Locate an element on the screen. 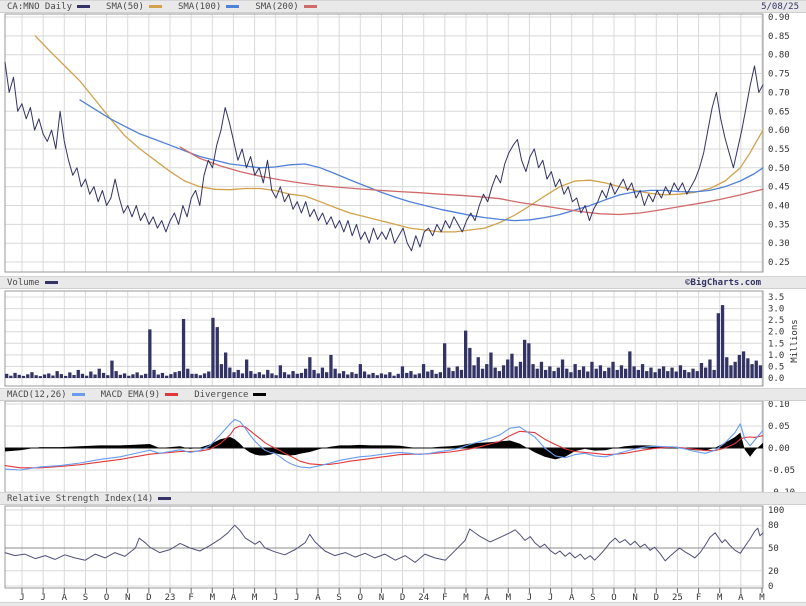  x-axis: J J A S O N D 23 F M A M J J A S O N D 24 F M A M J J A S O N D 25 F M A M is located at coordinates (392, 595).